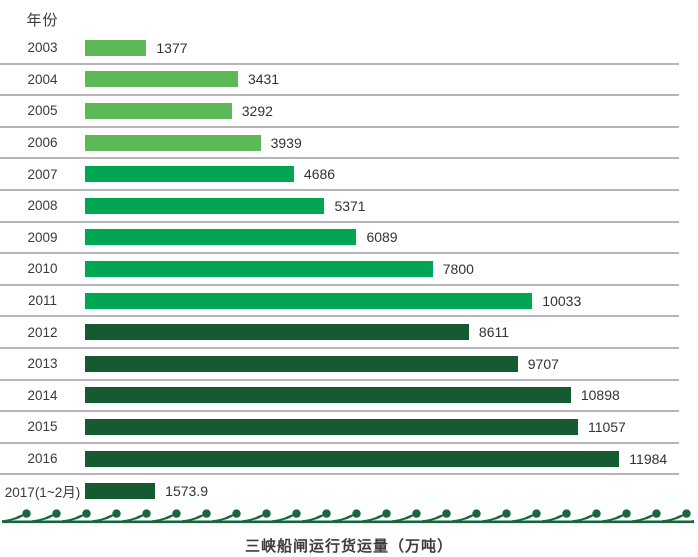 The image size is (698, 557). Describe the element at coordinates (186, 491) in the screenshot. I see `value-label: 1573.9` at that location.